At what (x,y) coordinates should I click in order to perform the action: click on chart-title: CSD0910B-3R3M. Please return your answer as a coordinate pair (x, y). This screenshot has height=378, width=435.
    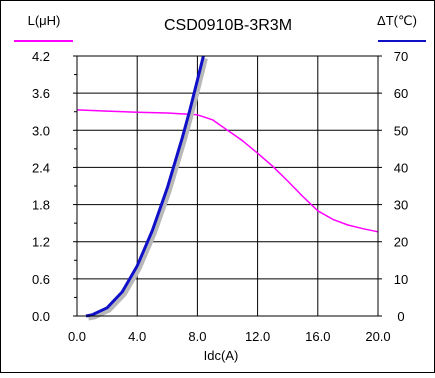
    Looking at the image, I should click on (228, 25).